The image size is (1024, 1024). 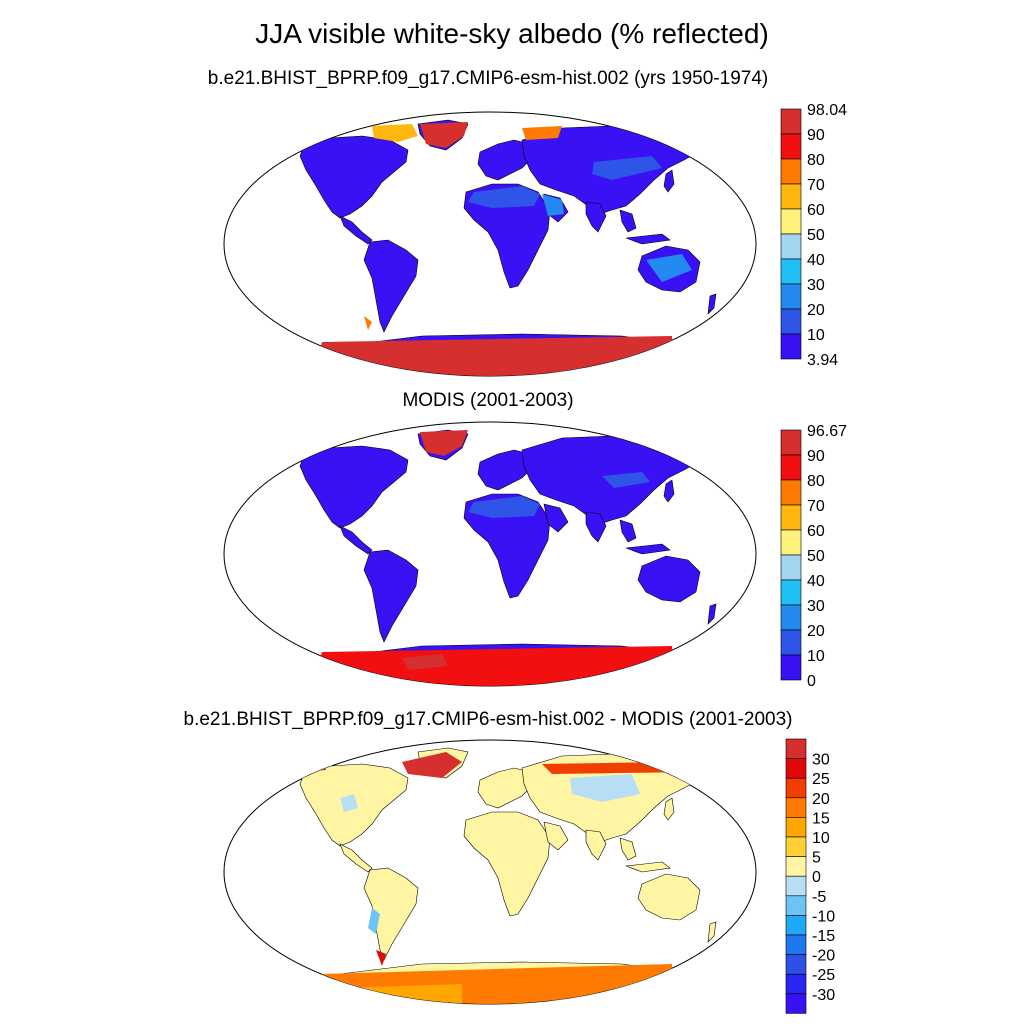 I want to click on colorbar-1-tick-label: 50, so click(x=816, y=235).